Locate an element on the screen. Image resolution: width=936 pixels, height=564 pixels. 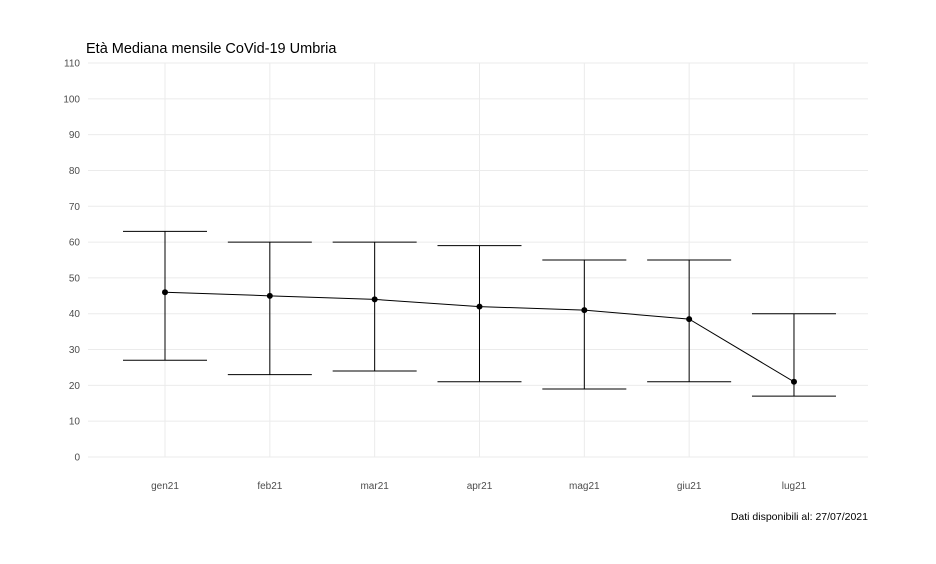
error-bar-mag21 is located at coordinates (584, 324).